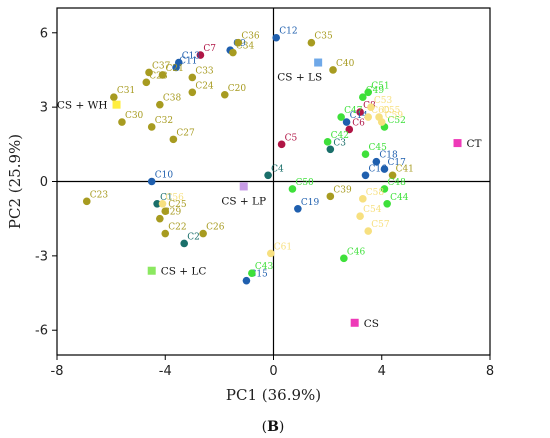  I want to click on point-label-c60: C60, so click(380, 111).